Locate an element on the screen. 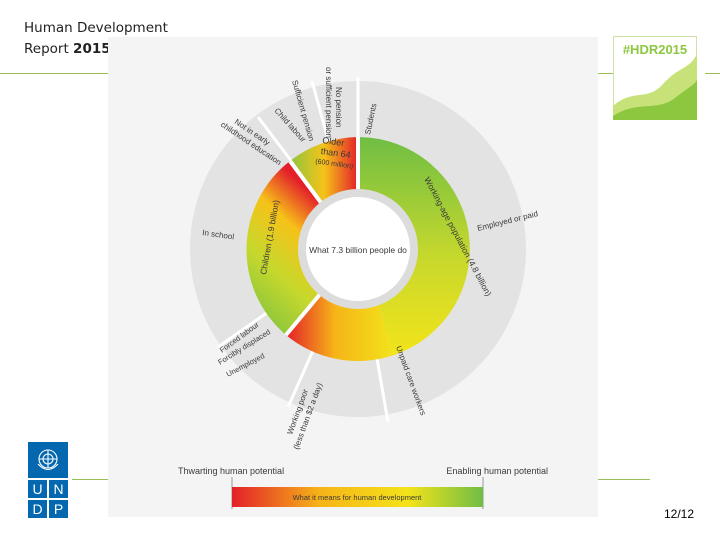 Image resolution: width=720 pixels, height=540 pixels. children-segment is located at coordinates (284, 248).